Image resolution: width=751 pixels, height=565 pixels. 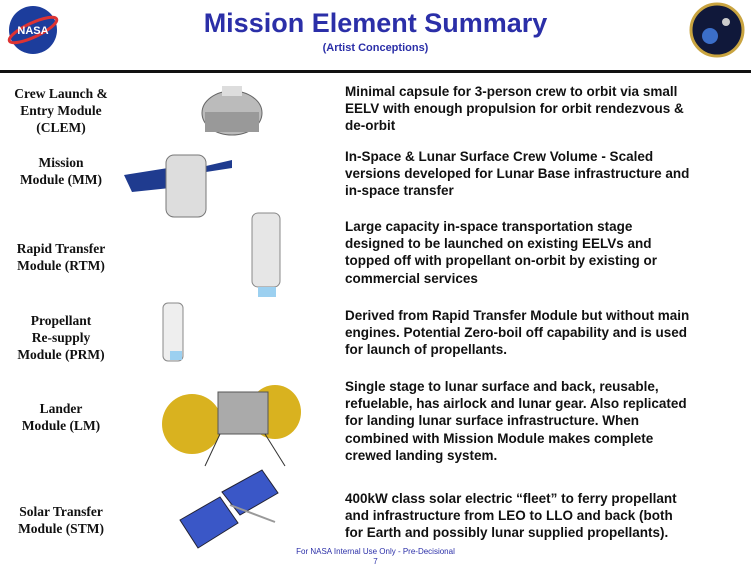 What do you see at coordinates (61, 265) in the screenshot?
I see `name-line: Module (RTM)` at bounding box center [61, 265].